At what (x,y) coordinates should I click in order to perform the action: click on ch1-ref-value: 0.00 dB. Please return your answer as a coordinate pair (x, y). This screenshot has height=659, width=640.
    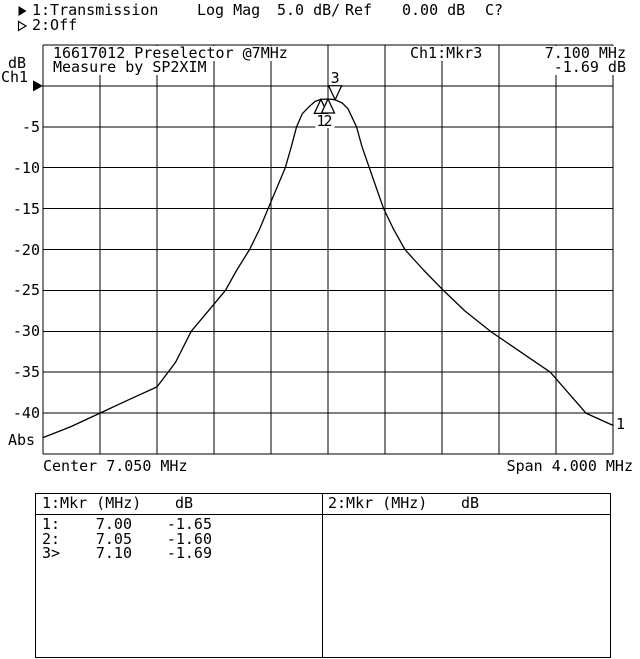
    Looking at the image, I should click on (434, 10).